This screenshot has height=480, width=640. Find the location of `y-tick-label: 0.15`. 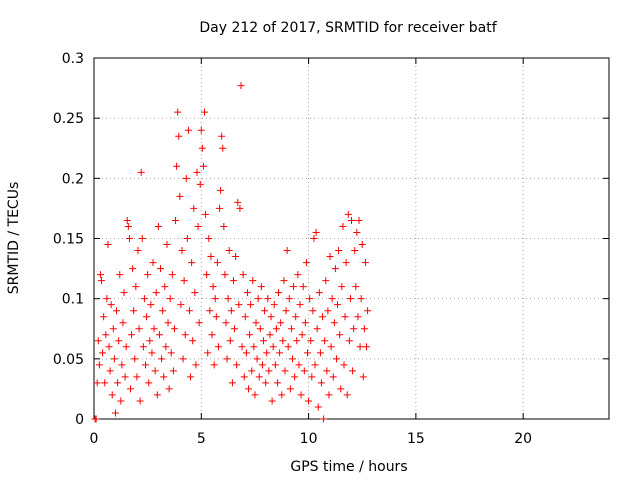

y-tick-label: 0.15 is located at coordinates (68, 240).